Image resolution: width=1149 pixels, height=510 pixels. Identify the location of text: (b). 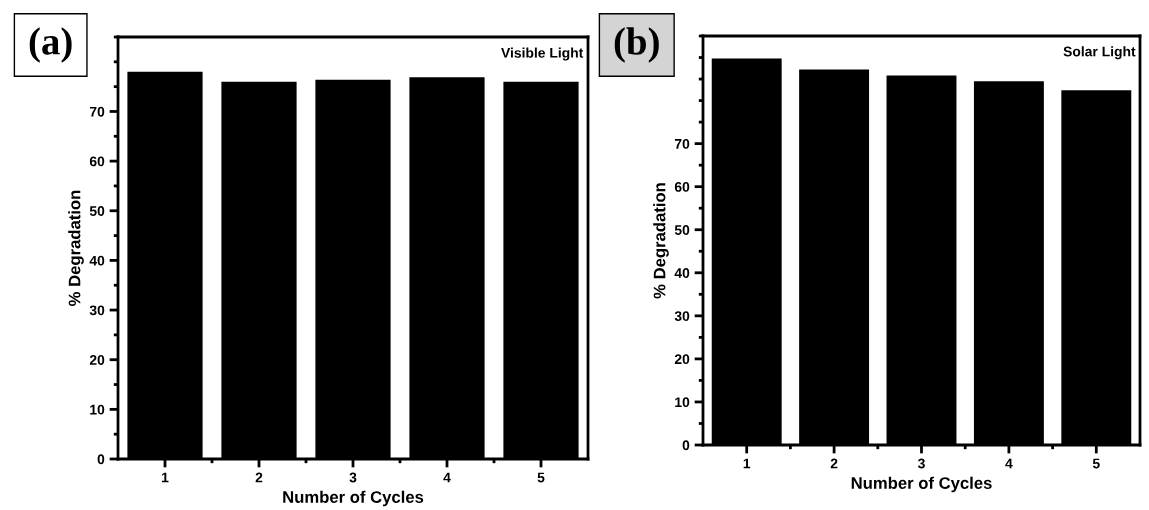
(636, 45).